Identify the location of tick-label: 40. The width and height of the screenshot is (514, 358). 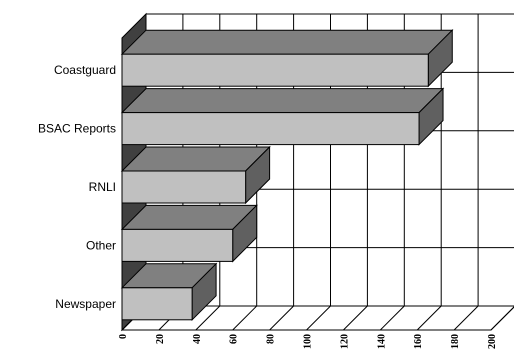
(197, 339).